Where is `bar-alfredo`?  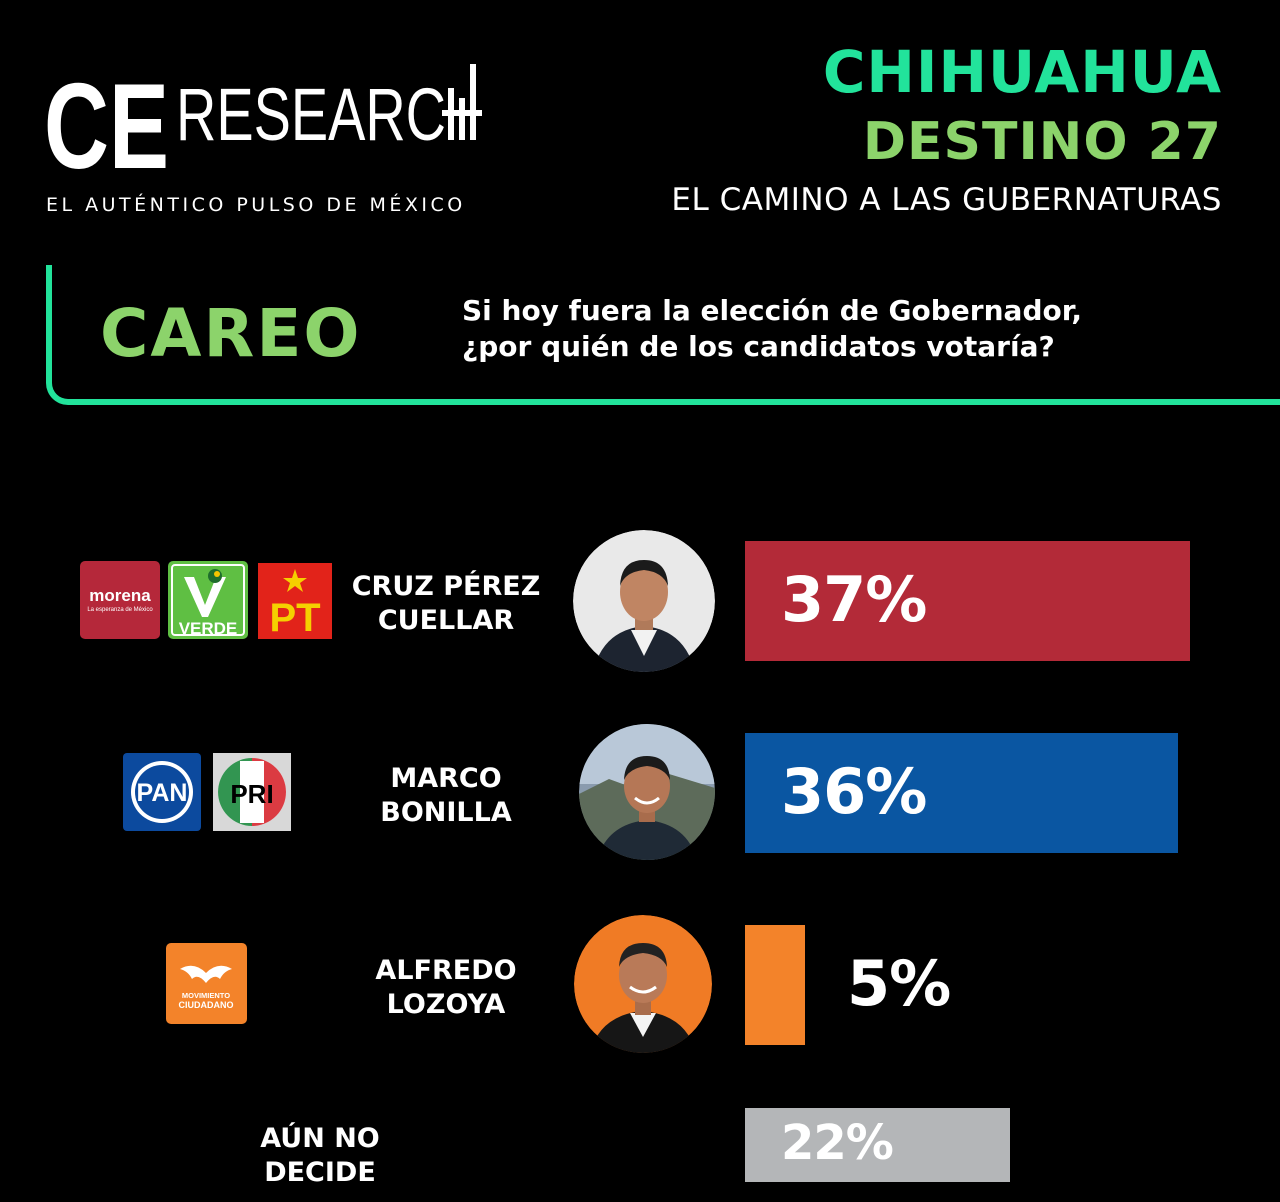
bar-alfredo is located at coordinates (775, 985).